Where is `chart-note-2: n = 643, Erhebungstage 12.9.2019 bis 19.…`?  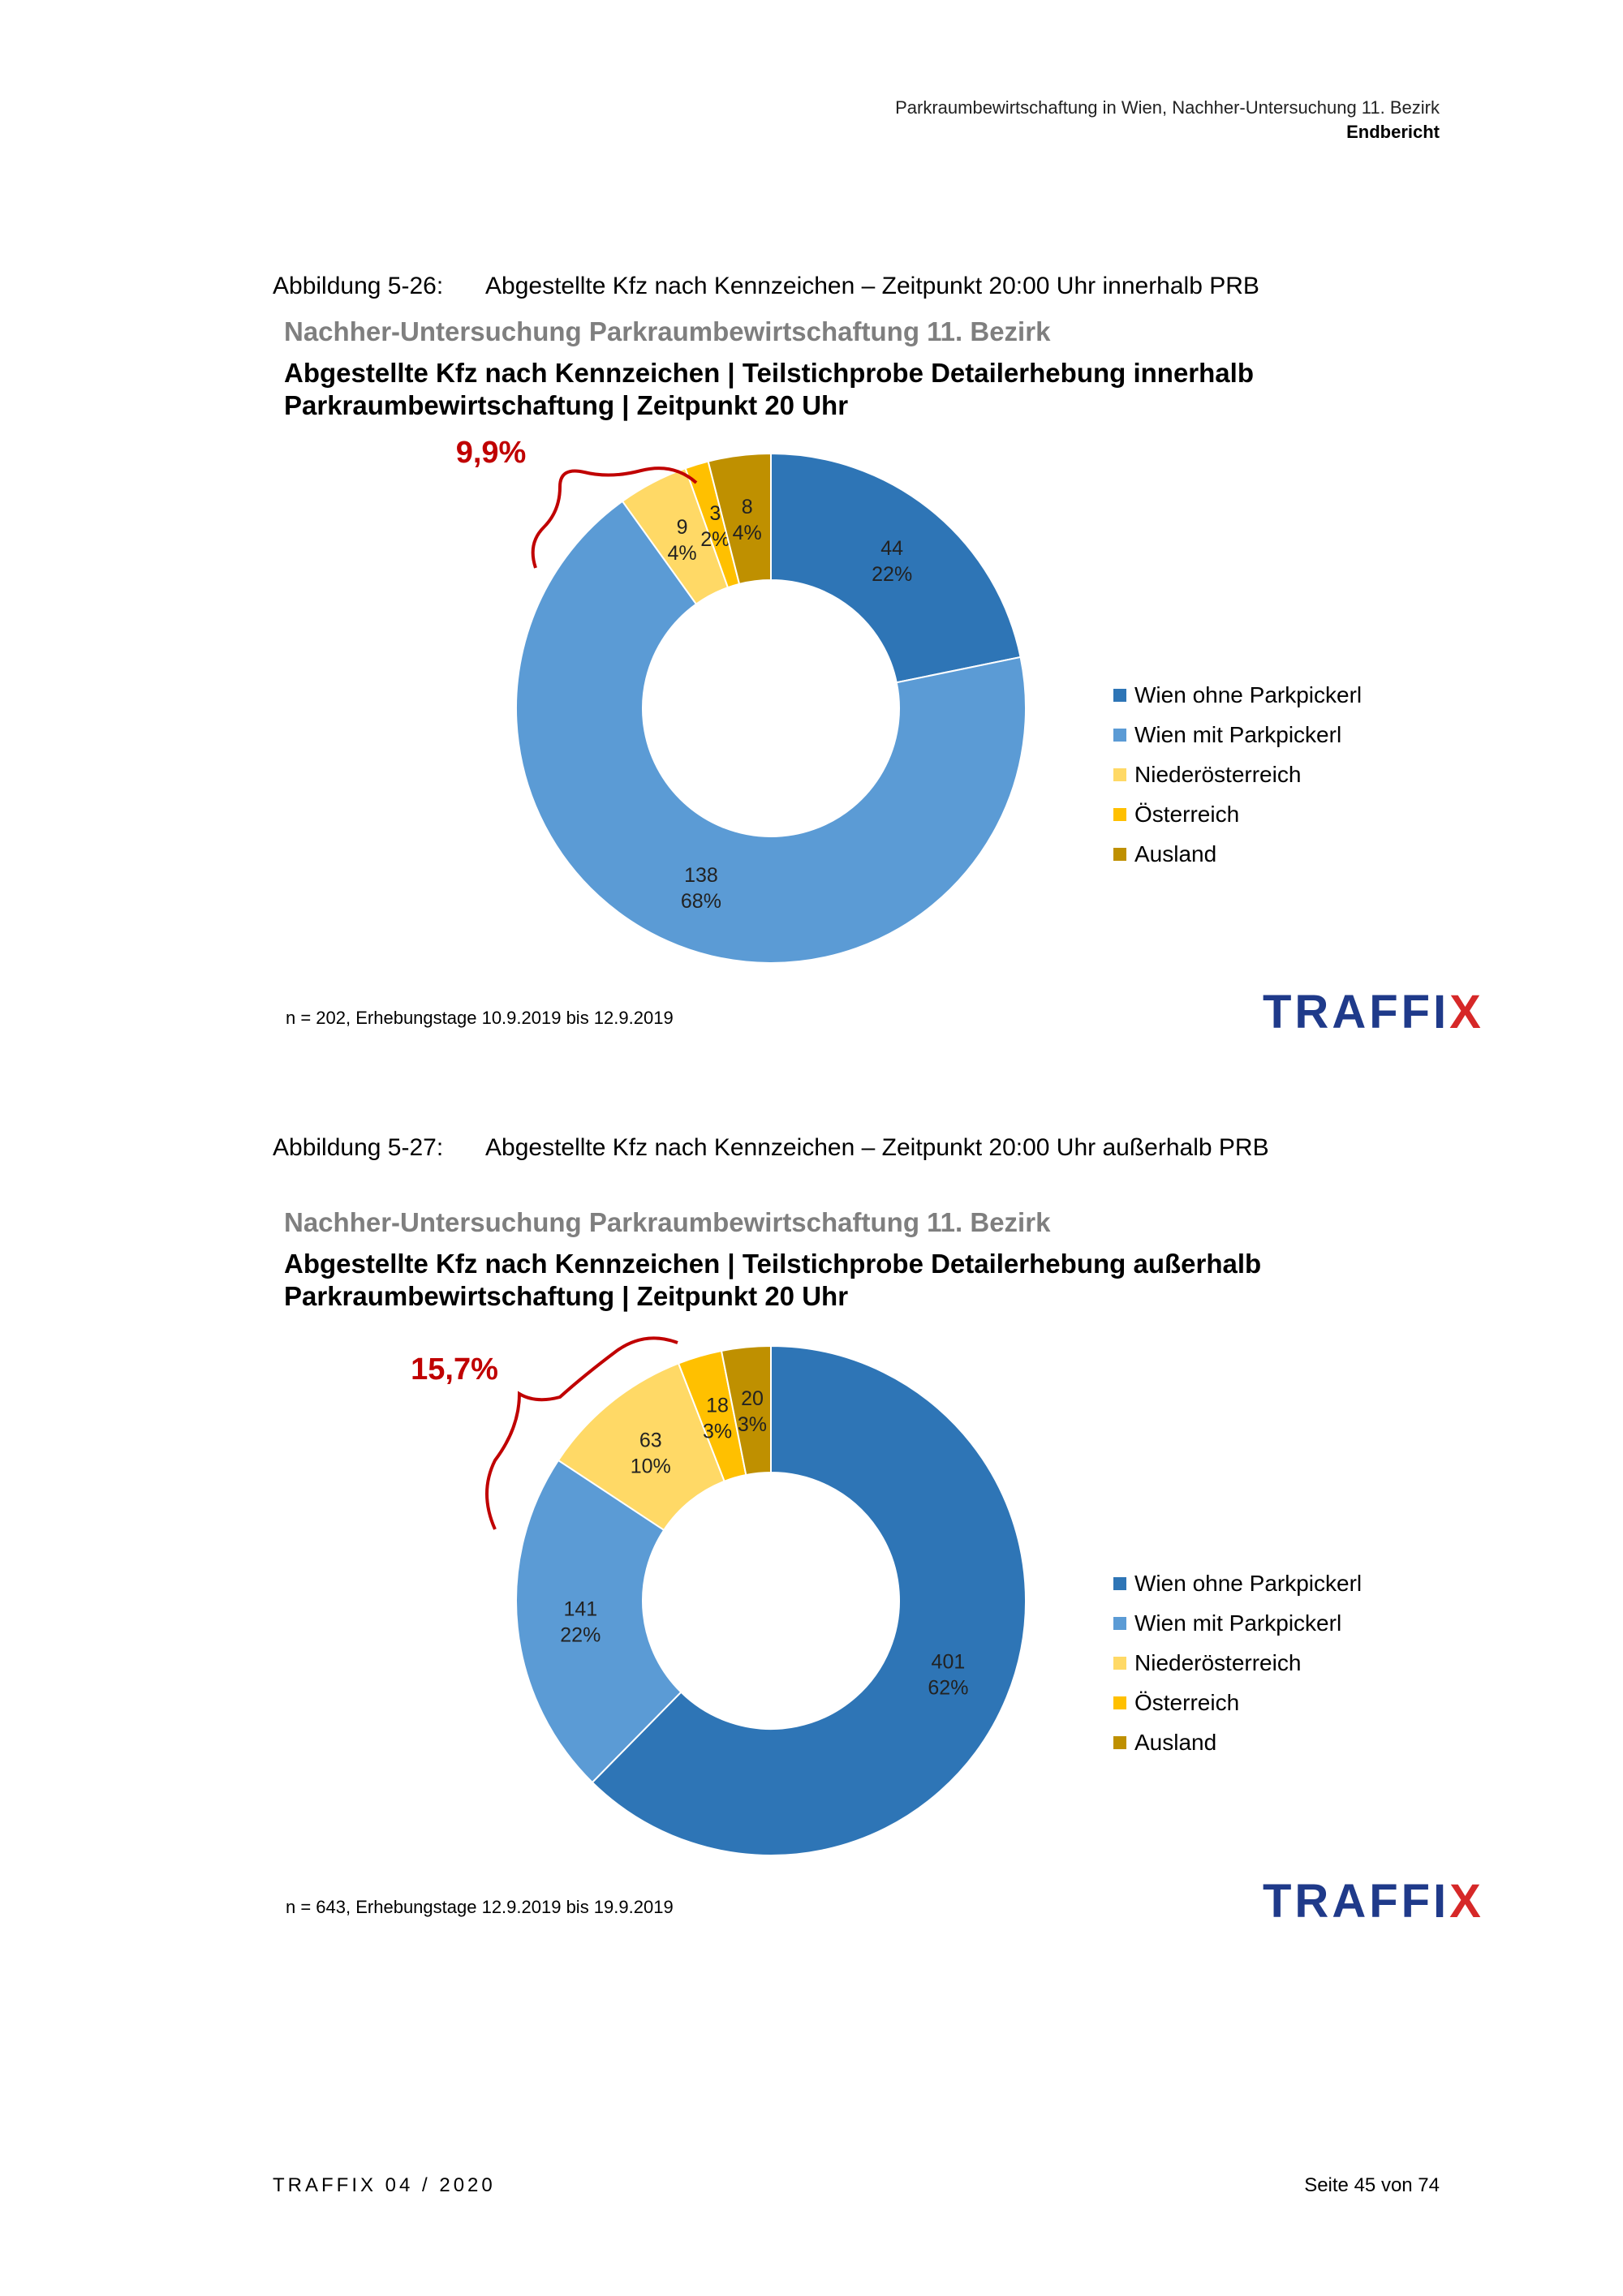 chart-note-2: n = 643, Erhebungstage 12.9.2019 bis 19.… is located at coordinates (480, 1907).